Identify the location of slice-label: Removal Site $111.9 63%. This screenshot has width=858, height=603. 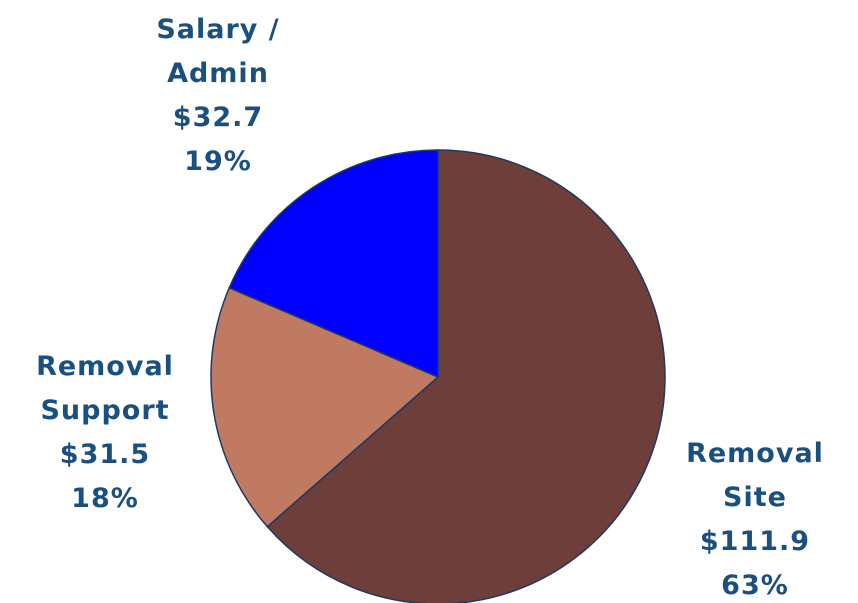
(755, 517).